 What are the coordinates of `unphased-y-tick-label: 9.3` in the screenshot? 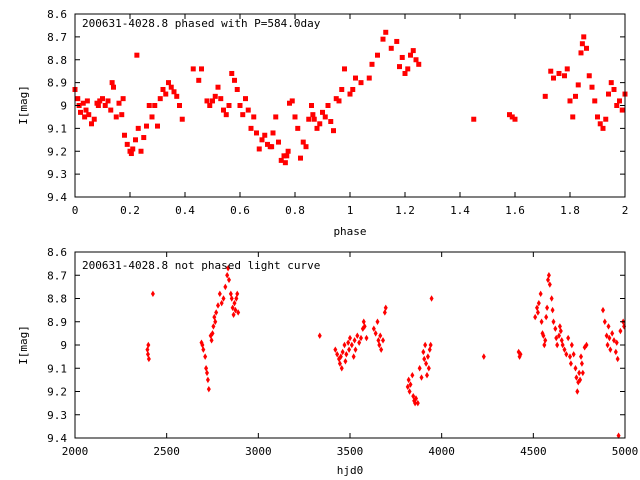 It's located at (57, 415).